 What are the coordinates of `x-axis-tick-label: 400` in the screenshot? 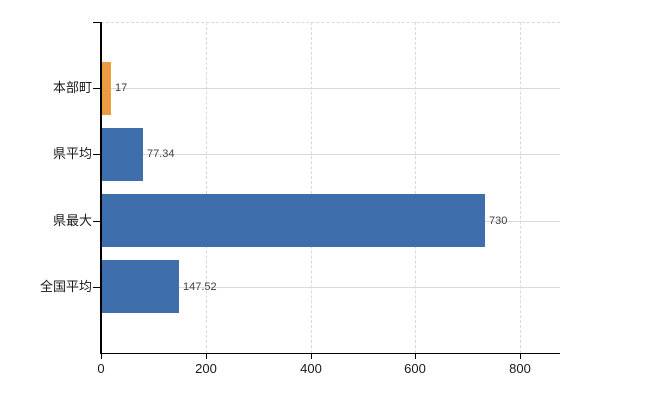 It's located at (311, 368).